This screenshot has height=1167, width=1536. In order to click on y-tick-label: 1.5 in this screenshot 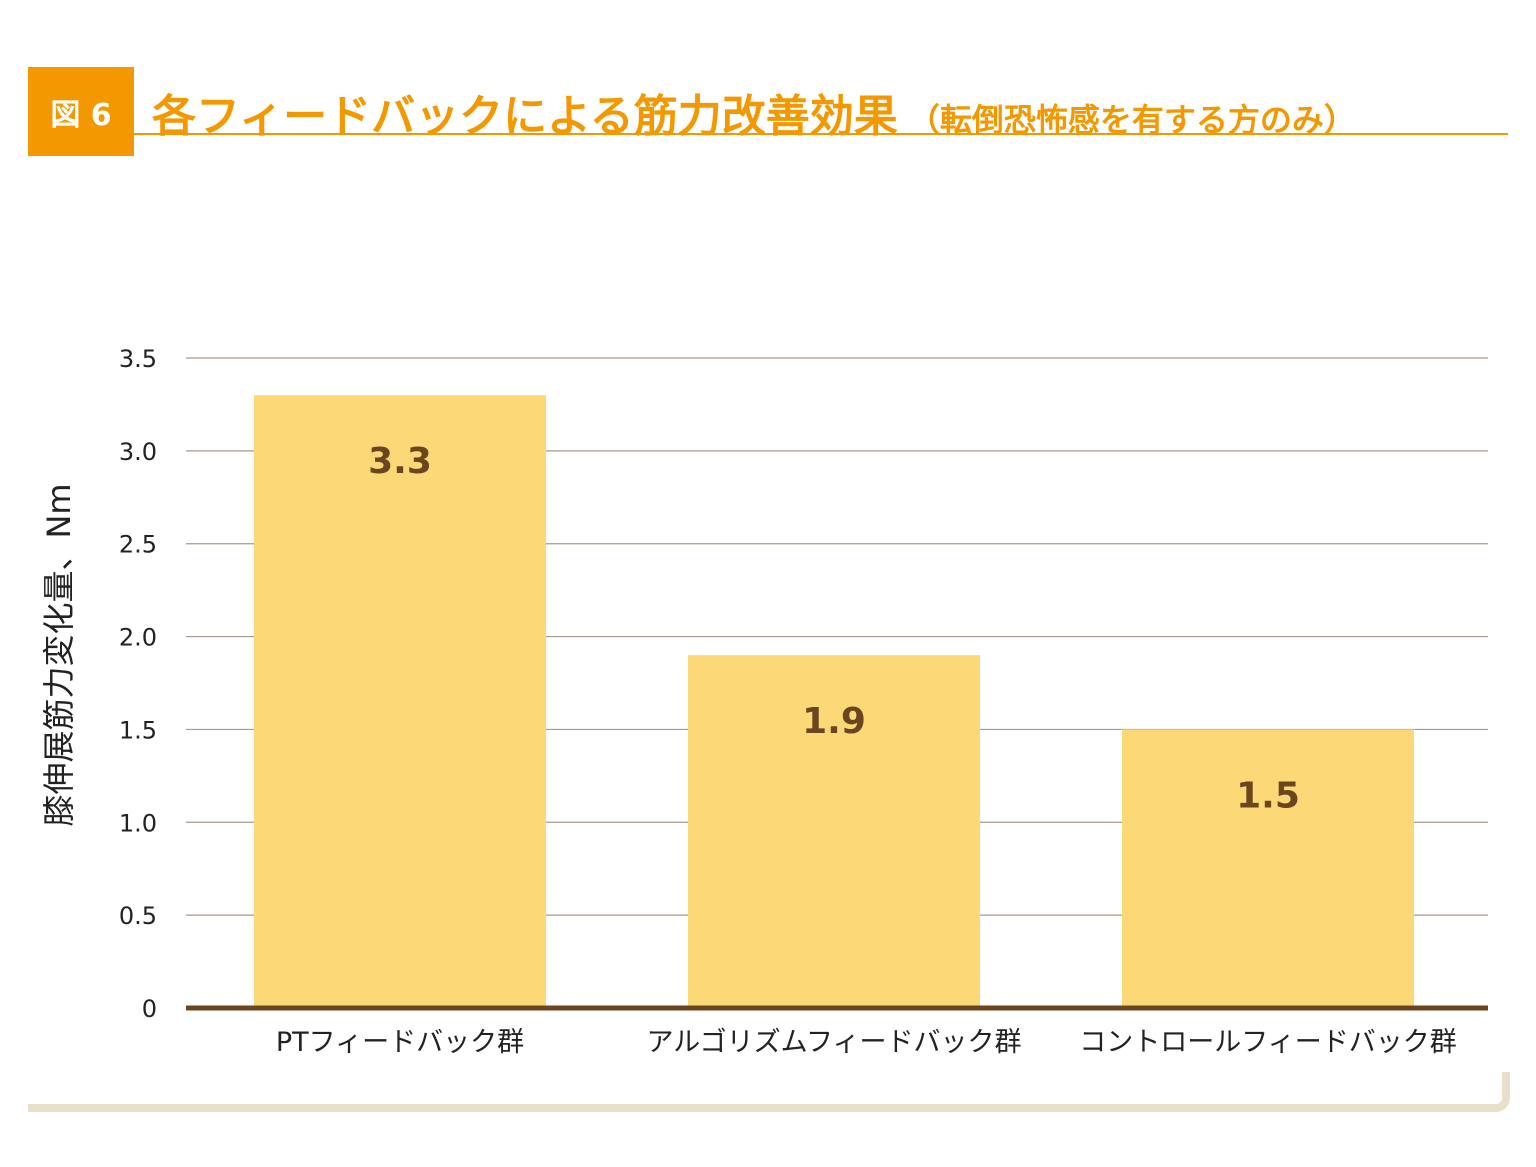, I will do `click(138, 730)`.